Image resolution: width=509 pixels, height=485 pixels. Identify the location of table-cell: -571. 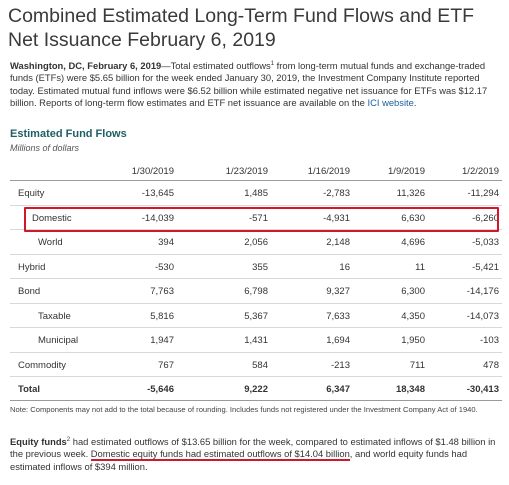
(258, 218).